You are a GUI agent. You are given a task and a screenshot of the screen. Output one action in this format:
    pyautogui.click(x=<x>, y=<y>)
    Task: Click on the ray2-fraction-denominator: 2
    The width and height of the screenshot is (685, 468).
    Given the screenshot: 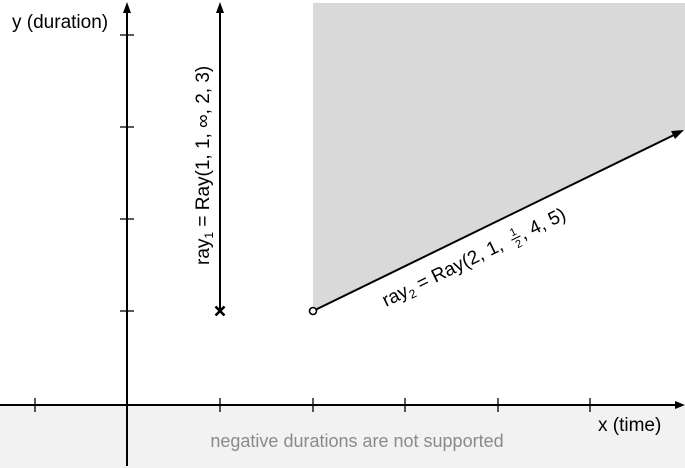 What is the action you would take?
    pyautogui.click(x=519, y=244)
    